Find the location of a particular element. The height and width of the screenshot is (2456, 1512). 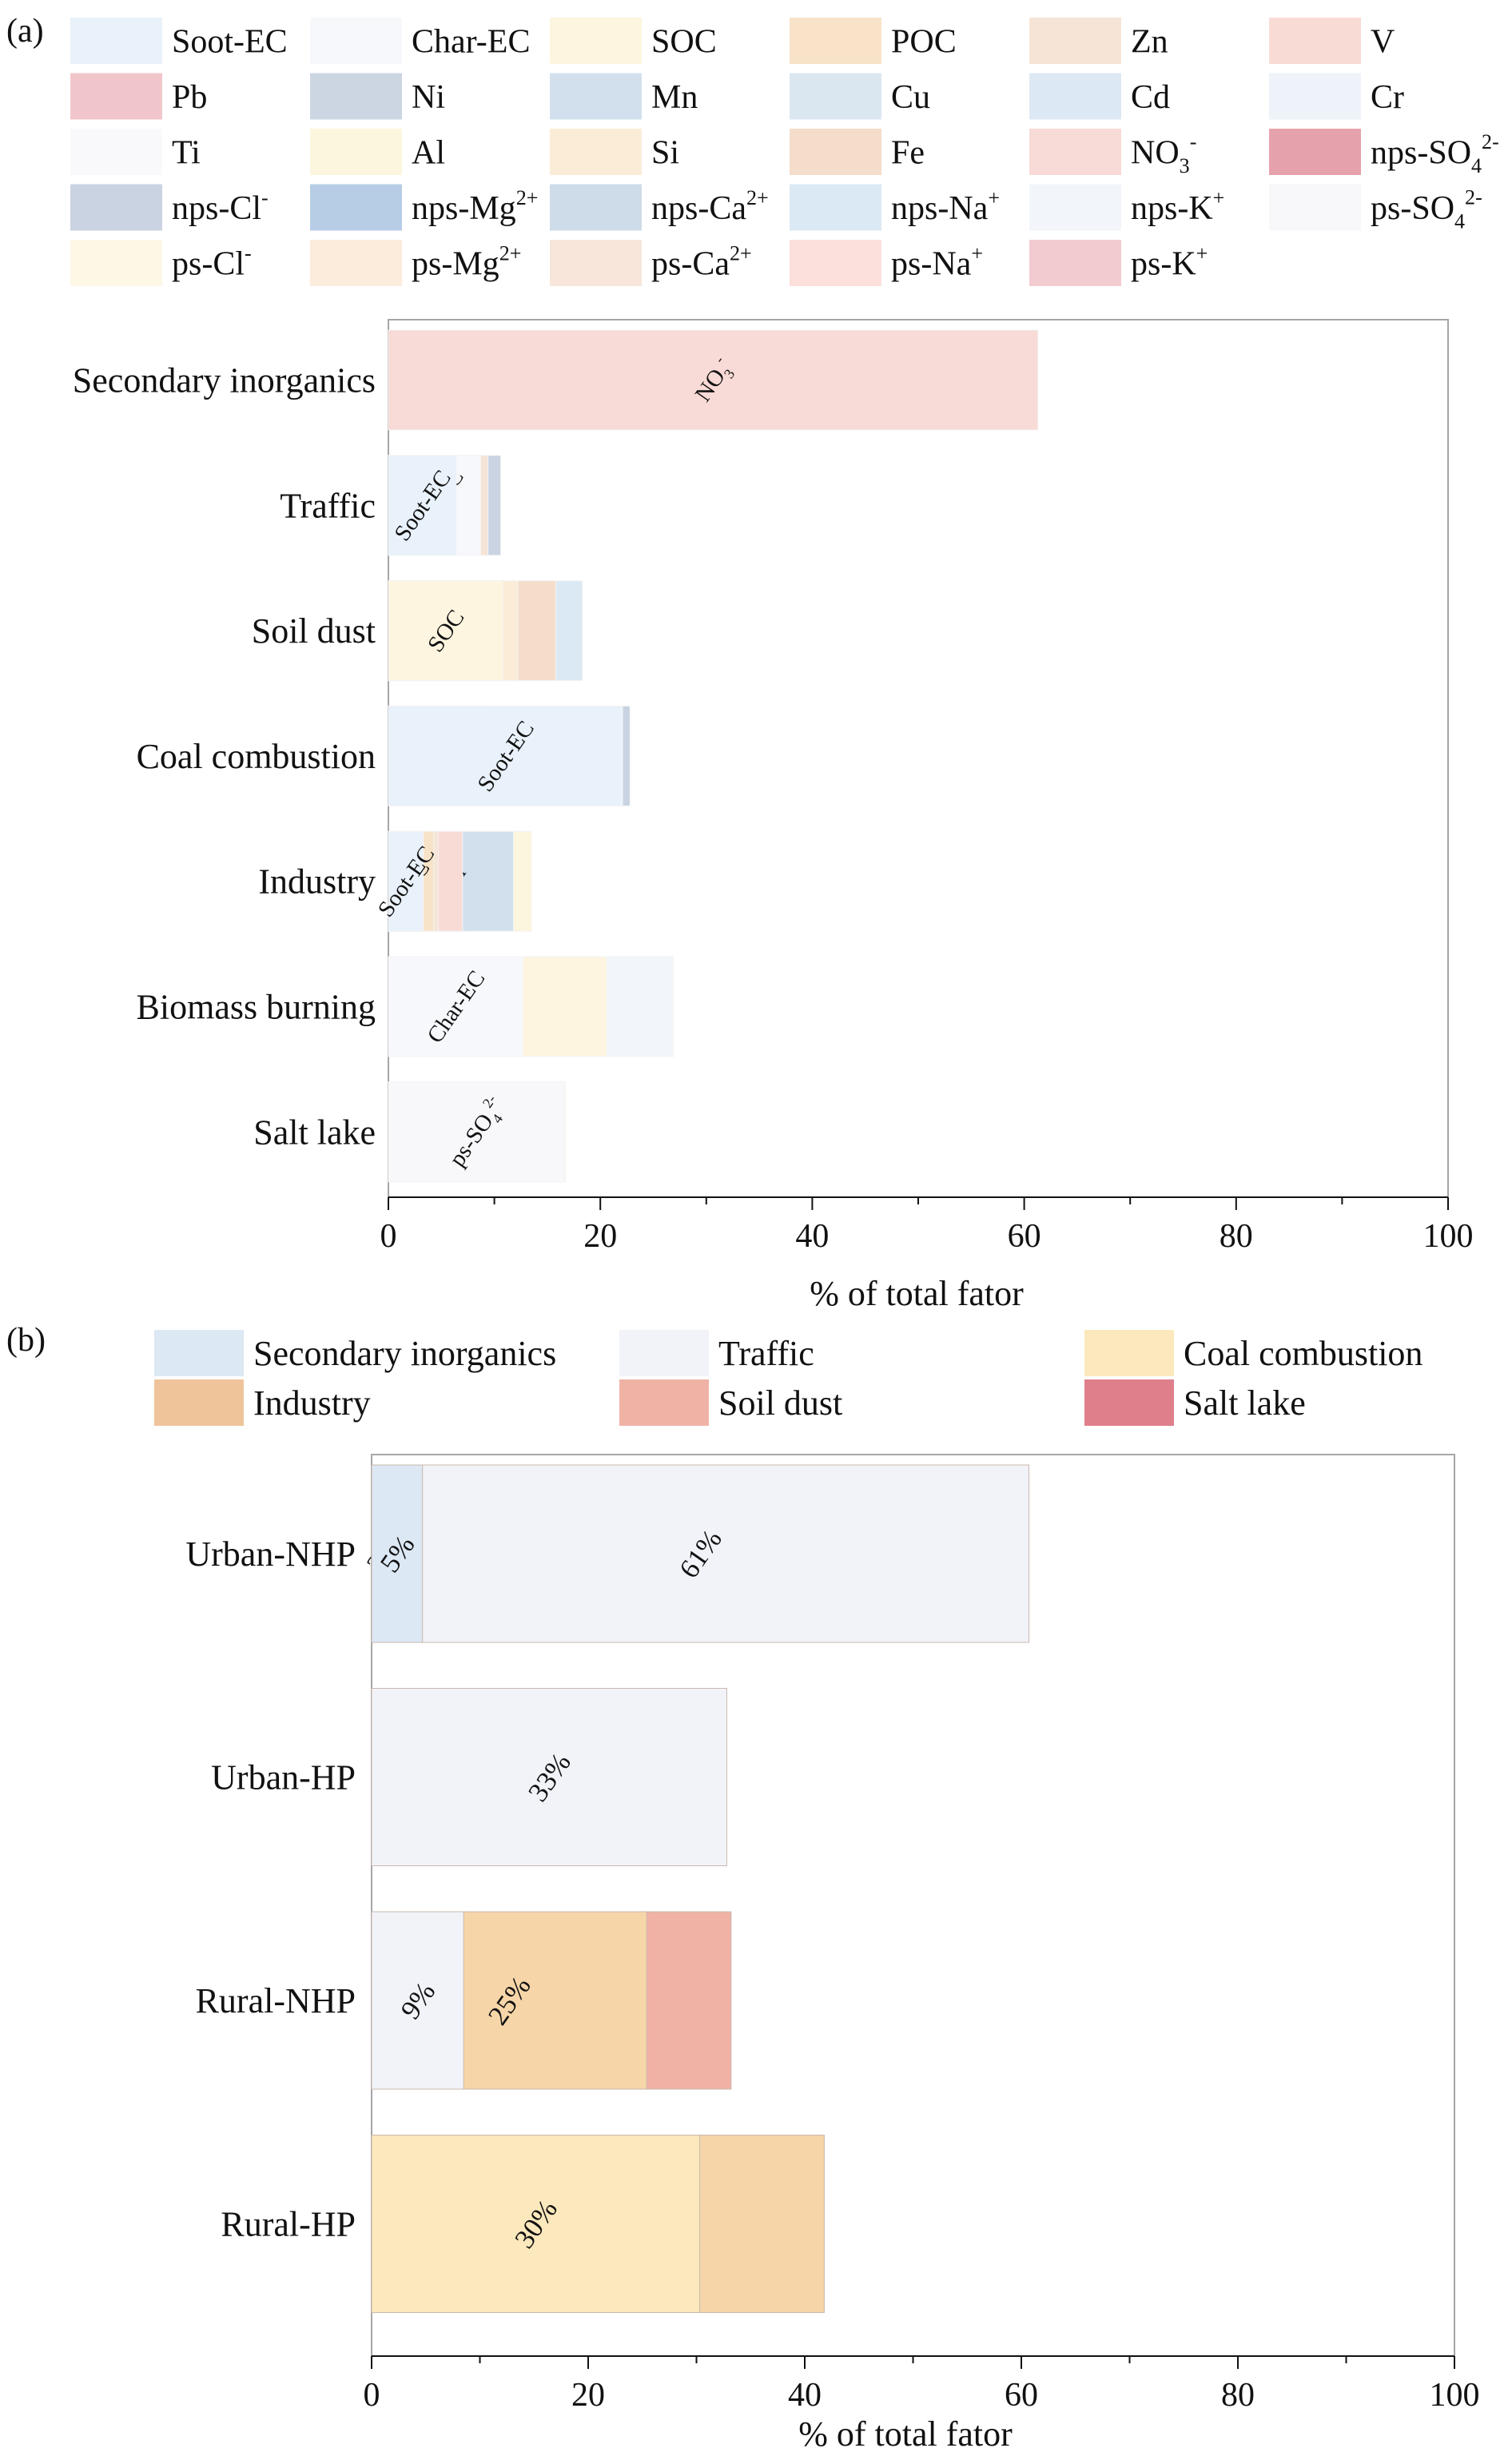

category-label: Biomass burning is located at coordinates (256, 1006).